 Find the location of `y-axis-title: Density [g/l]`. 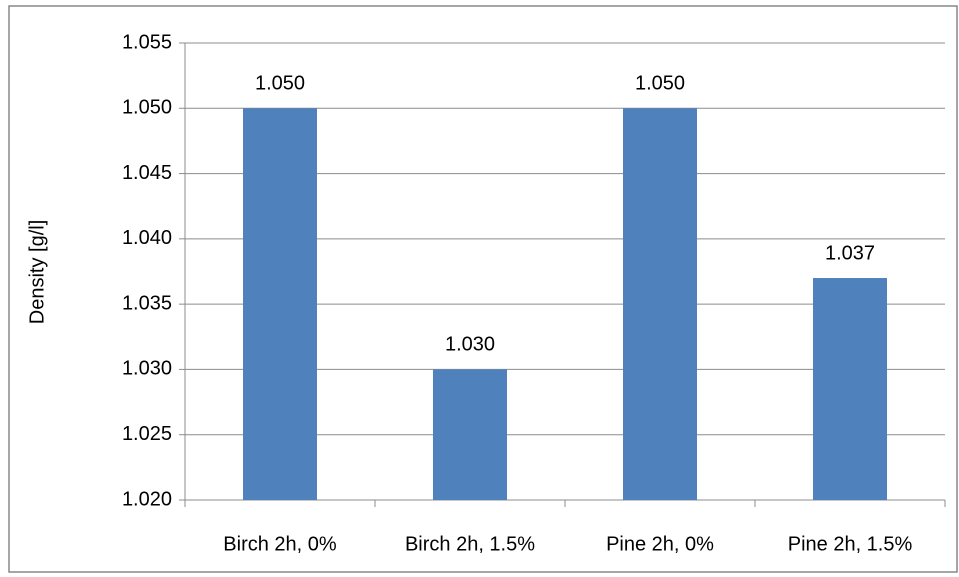

y-axis-title: Density [g/l] is located at coordinates (37, 272).